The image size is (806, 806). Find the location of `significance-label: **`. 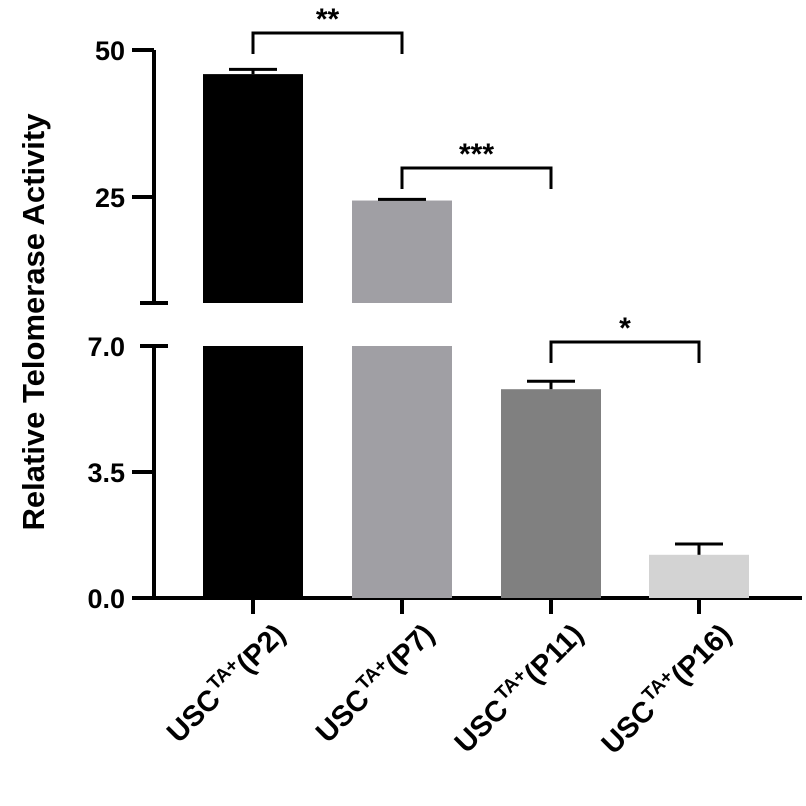

significance-label: ** is located at coordinates (328, 19).